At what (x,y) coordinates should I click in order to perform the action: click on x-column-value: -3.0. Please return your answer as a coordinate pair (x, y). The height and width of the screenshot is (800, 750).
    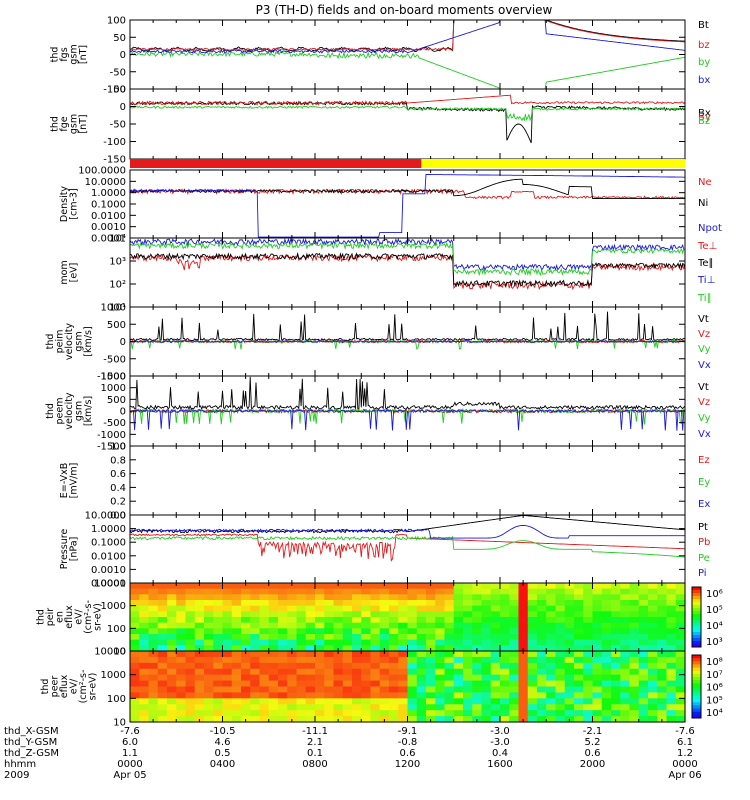
    Looking at the image, I should click on (500, 731).